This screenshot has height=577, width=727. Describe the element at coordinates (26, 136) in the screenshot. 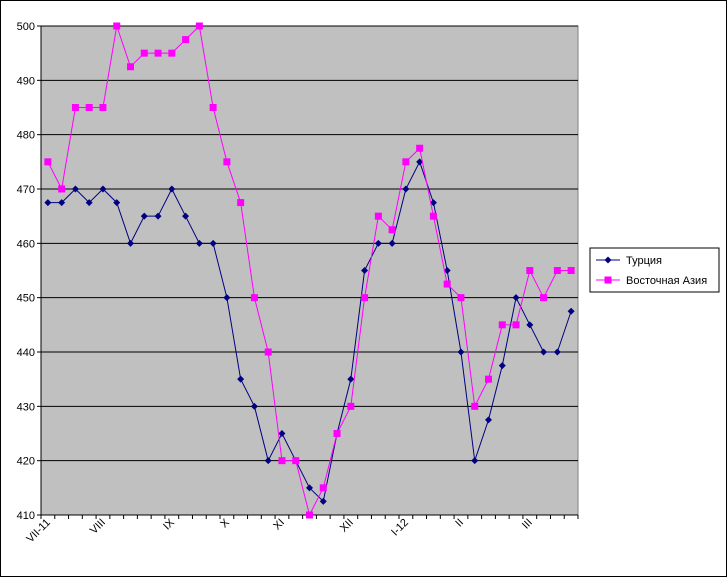

I see `y-tick-label: 480` at that location.